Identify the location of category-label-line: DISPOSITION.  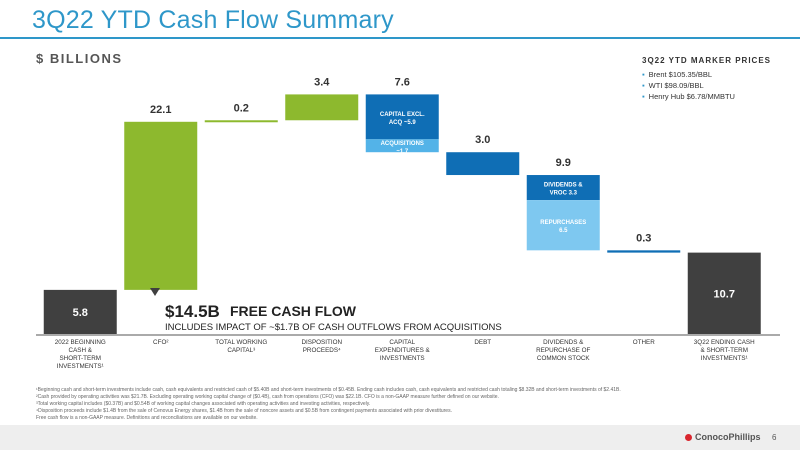
(321, 342).